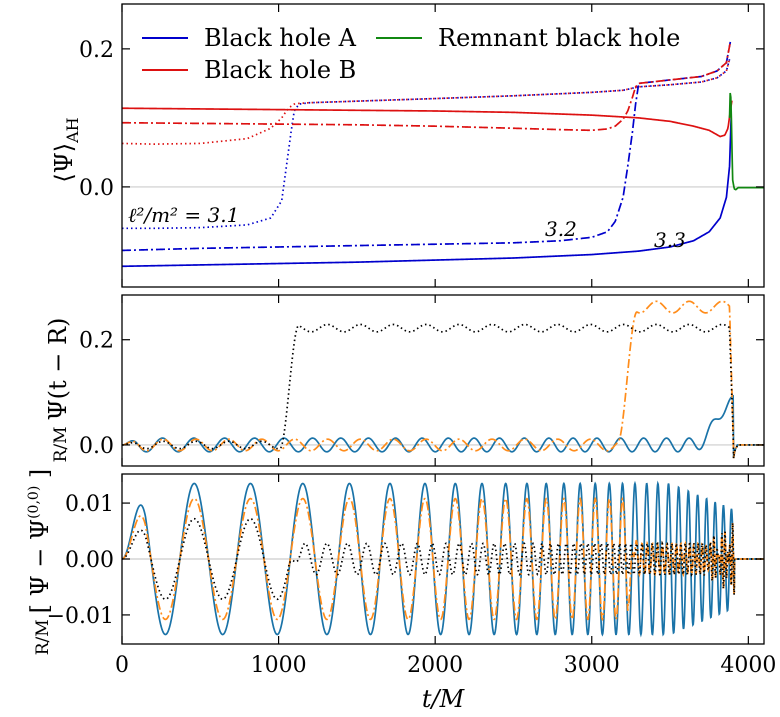 The width and height of the screenshot is (780, 717). I want to click on annotation-3-2: 3.2, so click(561, 229).